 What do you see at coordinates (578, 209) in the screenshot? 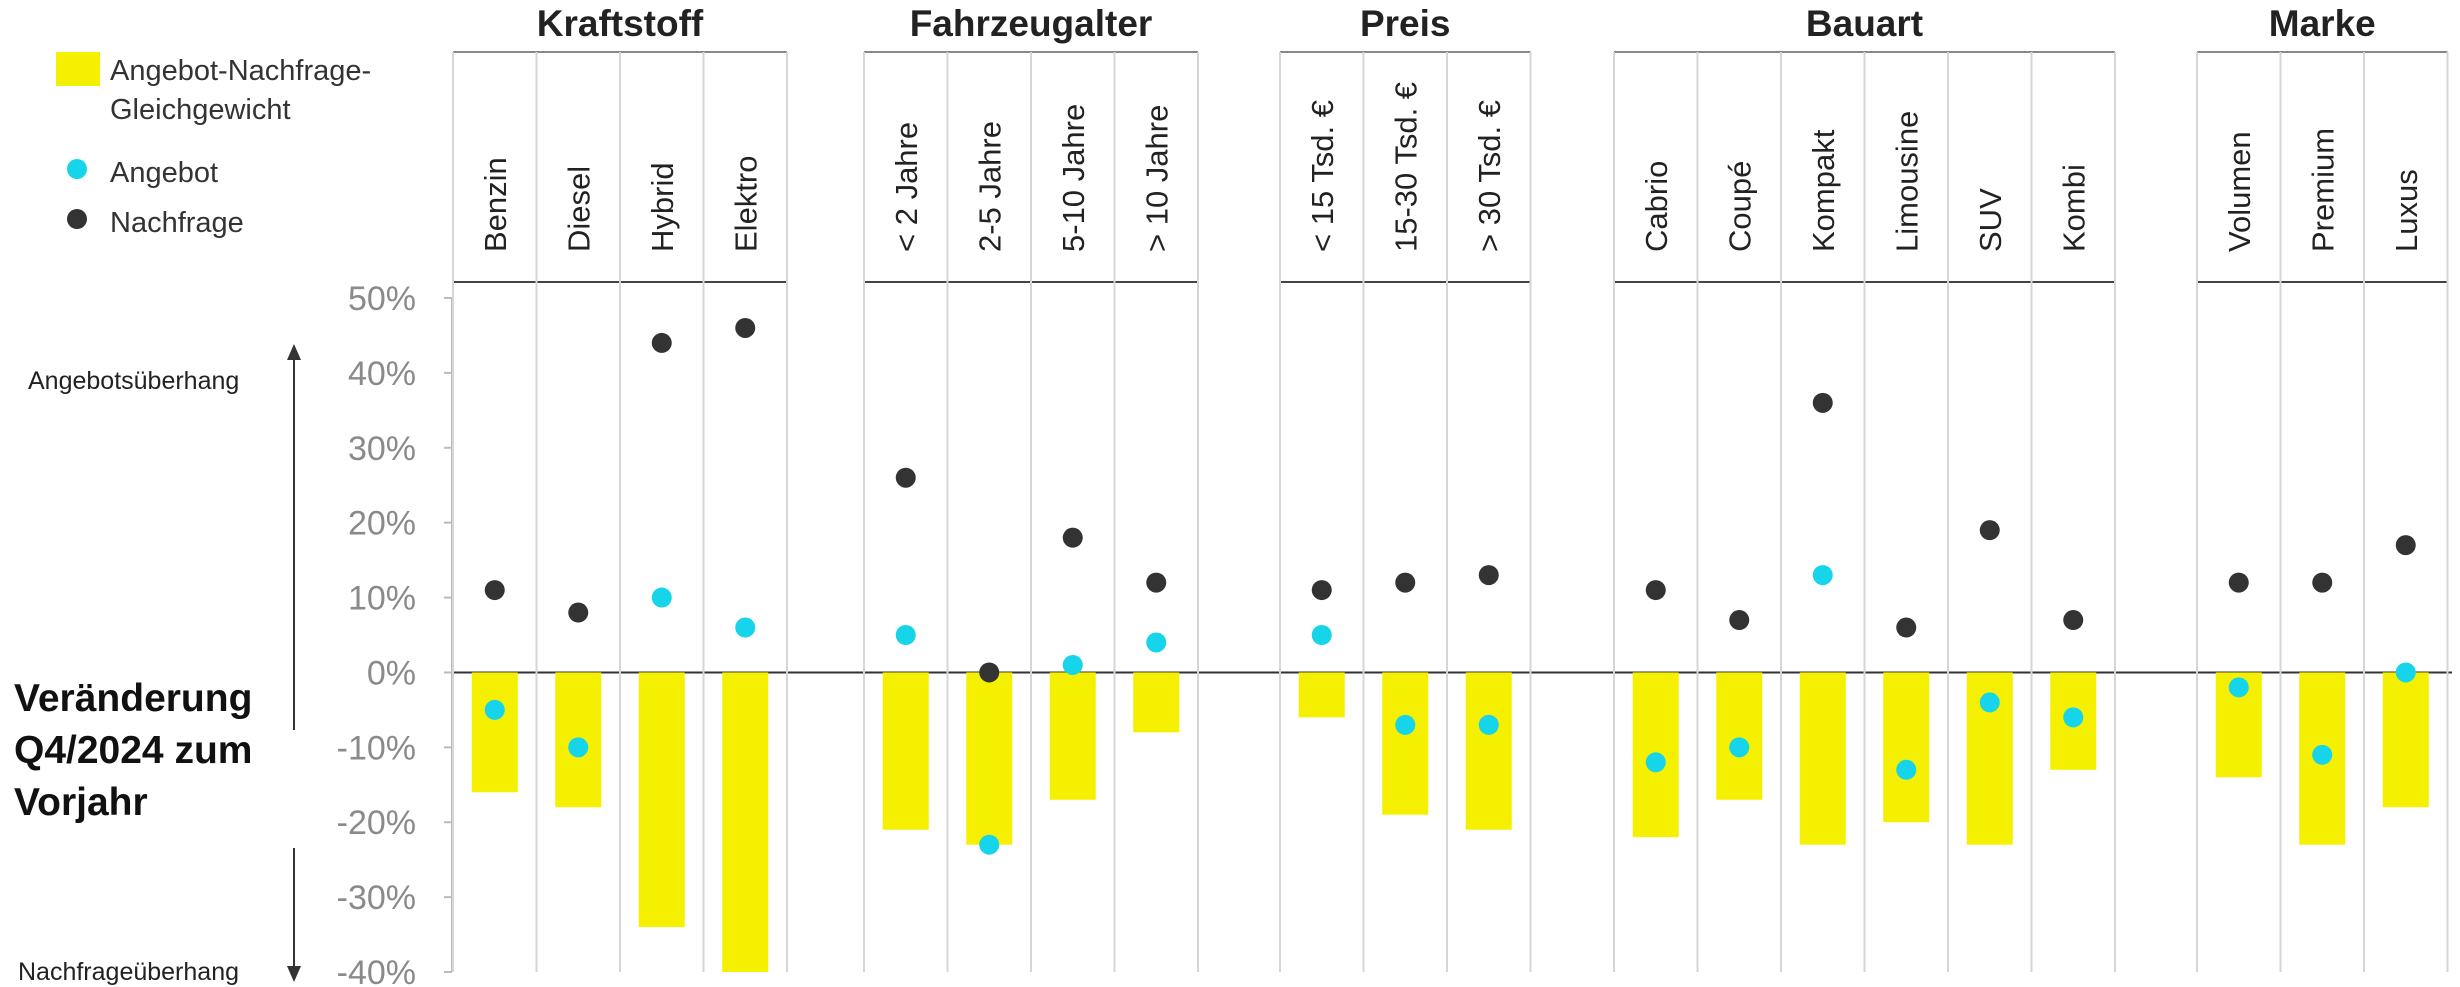
I see `category-label: Diesel` at bounding box center [578, 209].